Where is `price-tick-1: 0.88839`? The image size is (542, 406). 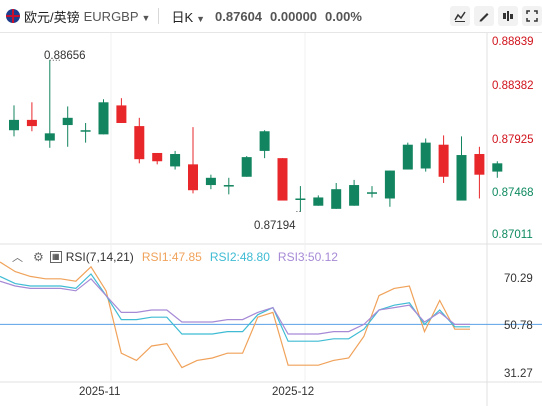
price-tick-1: 0.88839 is located at coordinates (513, 42).